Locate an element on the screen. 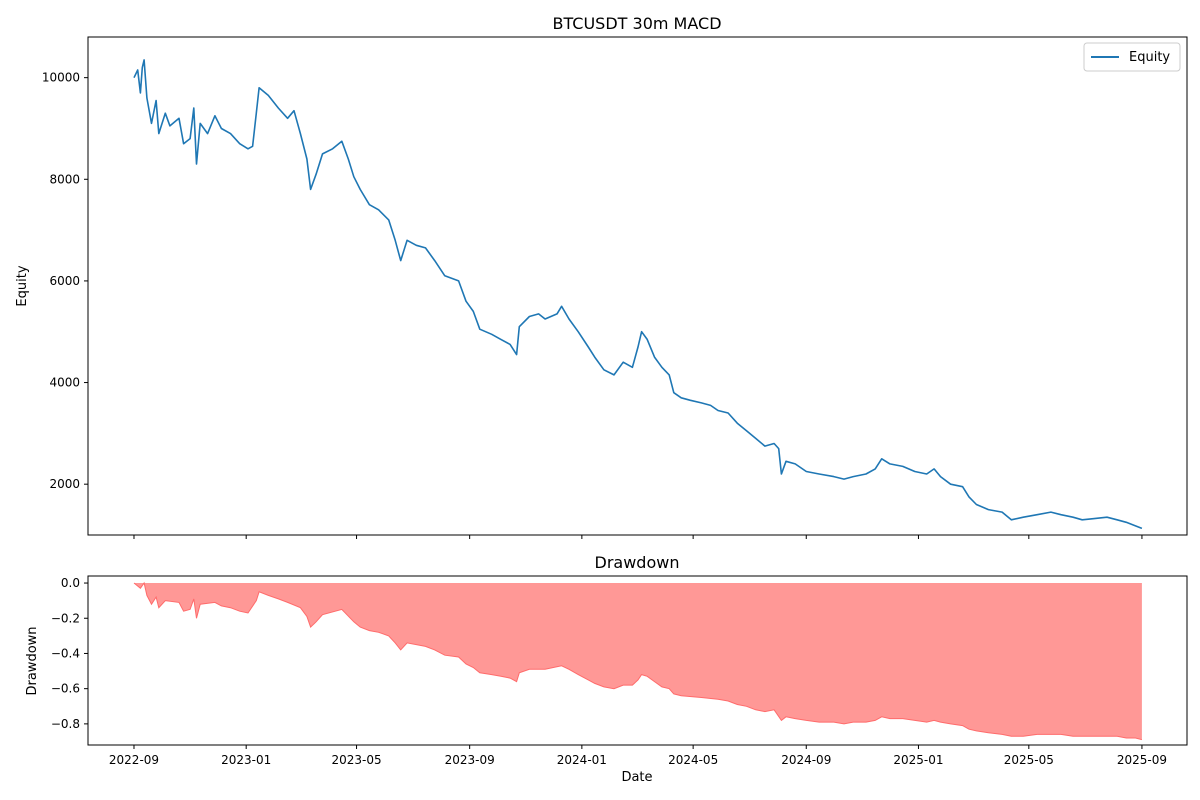 The image size is (1200, 800). drawdown-y-axis: −0.8 −0.6 −0.4 −0.2 0.0 is located at coordinates (69, 653).